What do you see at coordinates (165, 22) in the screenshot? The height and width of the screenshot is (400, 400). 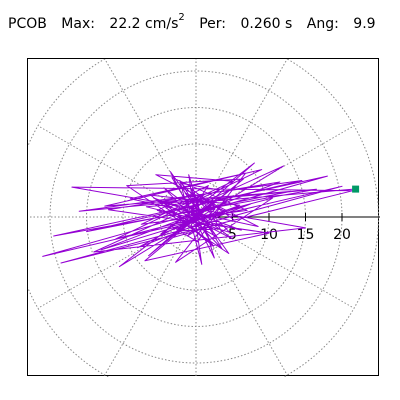 I see `max-unit: cm/s2` at bounding box center [165, 22].